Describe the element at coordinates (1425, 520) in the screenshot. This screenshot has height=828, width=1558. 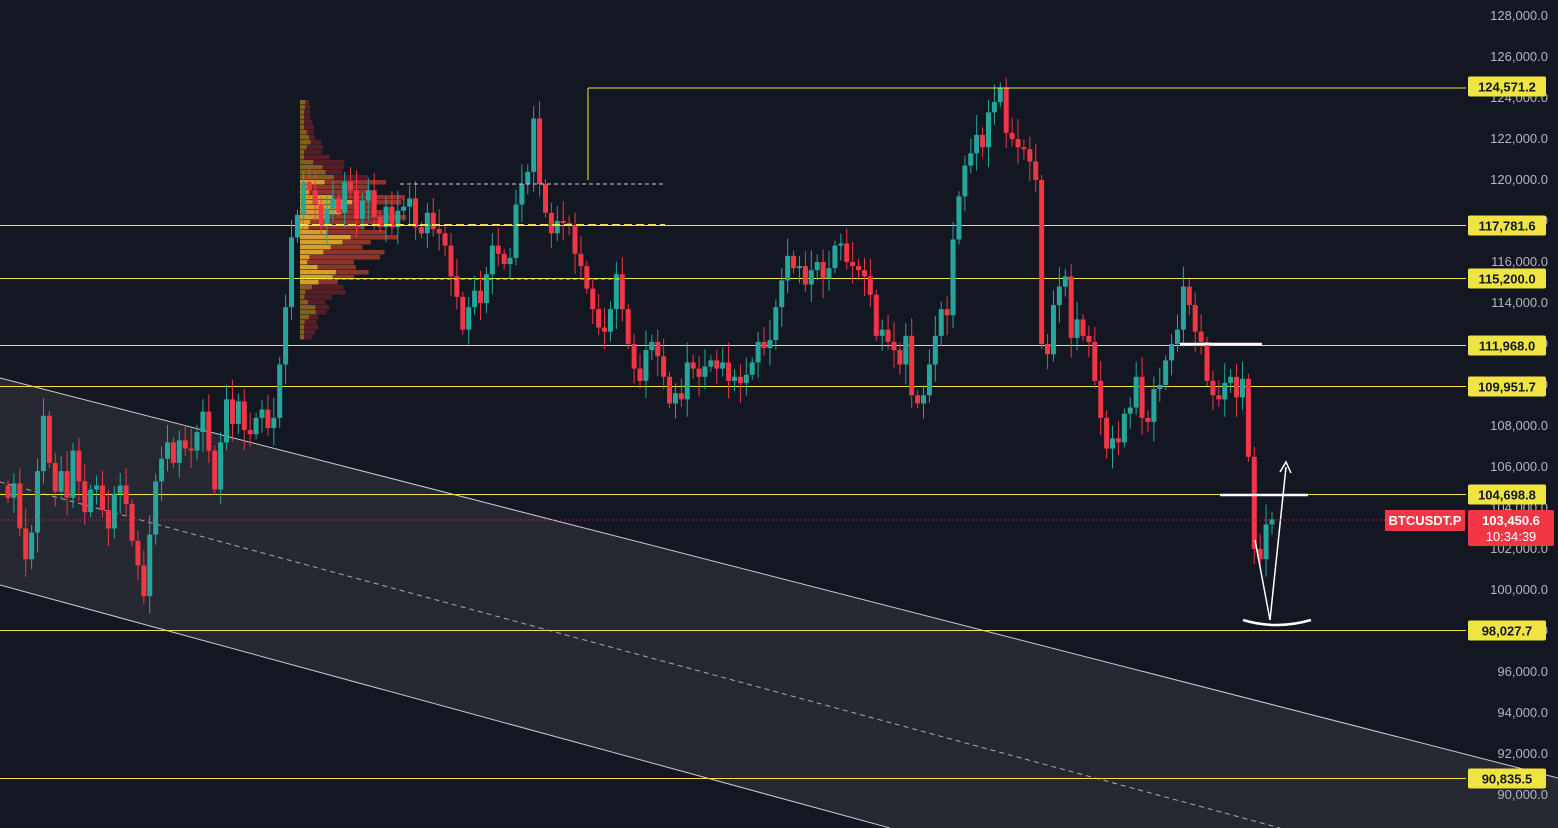
I see `symbol-label: BTCUSDT.P` at that location.